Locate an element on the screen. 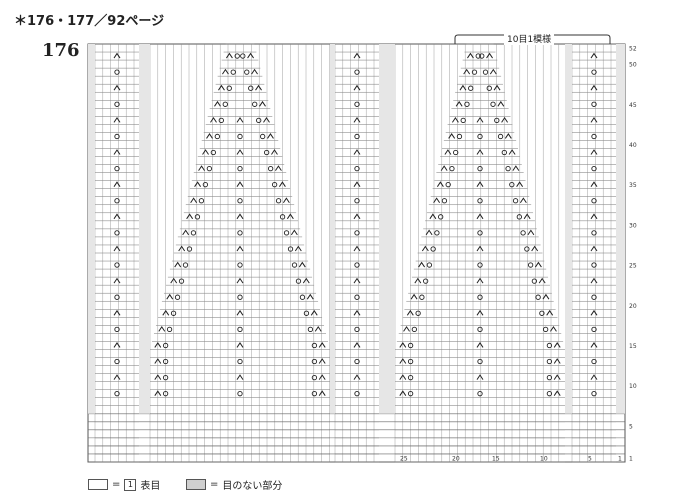 This screenshot has width=699, height=501. row-number: 52 is located at coordinates (633, 49).